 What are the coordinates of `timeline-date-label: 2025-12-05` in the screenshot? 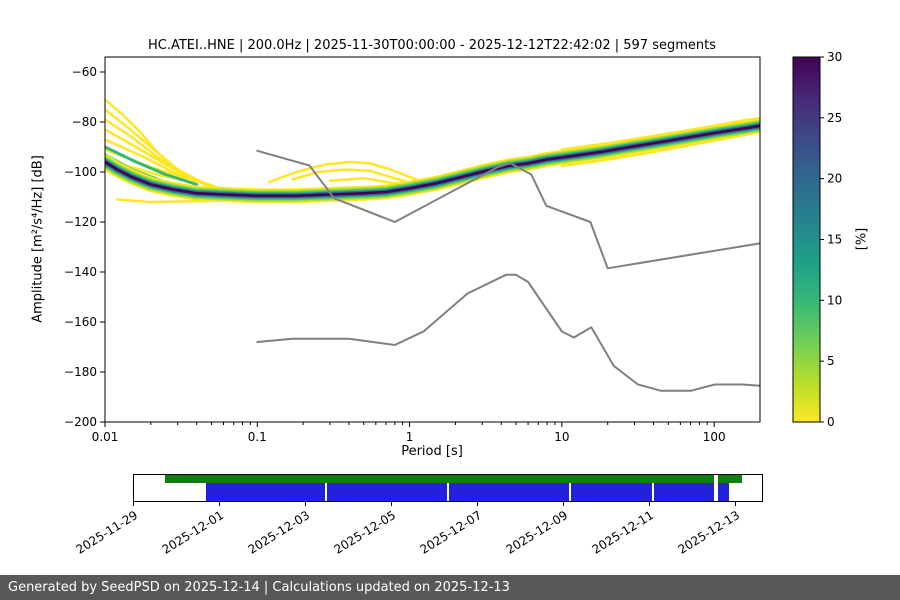 It's located at (365, 532).